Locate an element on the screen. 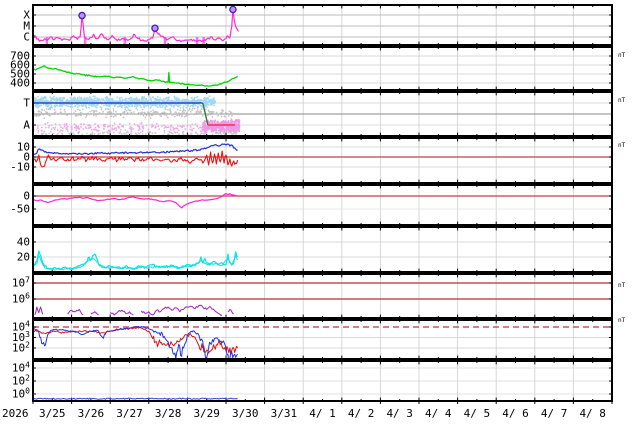  x-axis-date-label: 3/28 is located at coordinates (168, 413).